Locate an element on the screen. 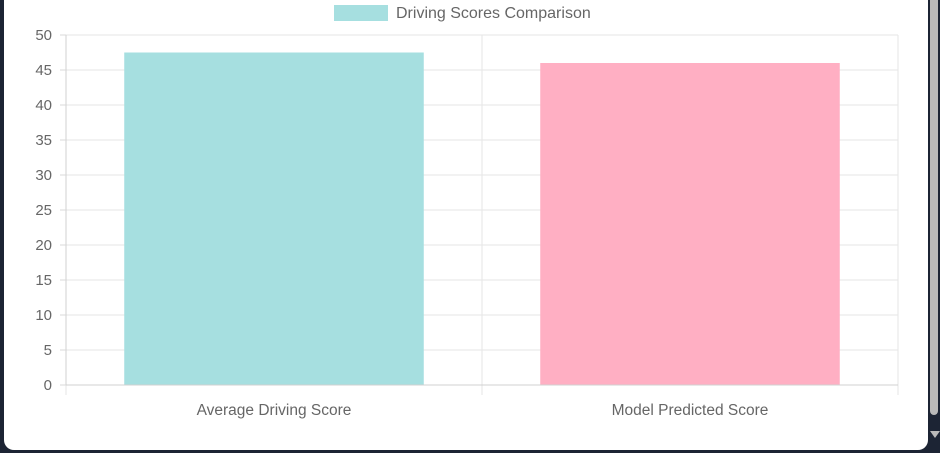 The height and width of the screenshot is (453, 940). x-tick-label: Model Predicted Score is located at coordinates (690, 410).